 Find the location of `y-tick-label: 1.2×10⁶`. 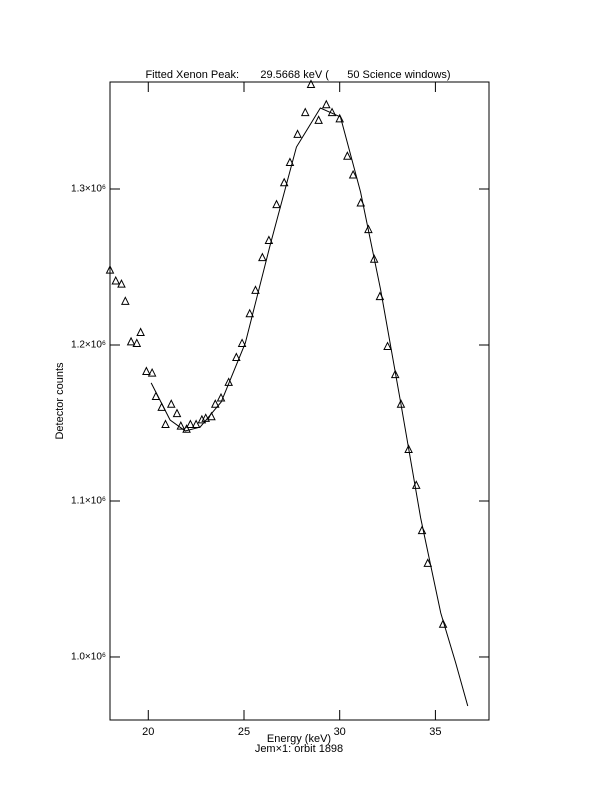

y-tick-label: 1.2×10⁶ is located at coordinates (88, 345).